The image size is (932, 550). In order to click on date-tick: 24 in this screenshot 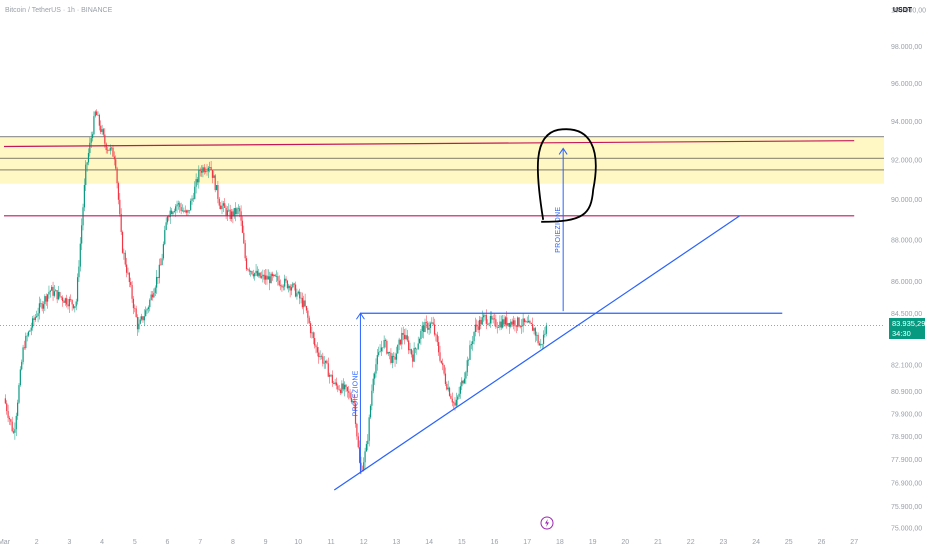, I will do `click(756, 542)`.